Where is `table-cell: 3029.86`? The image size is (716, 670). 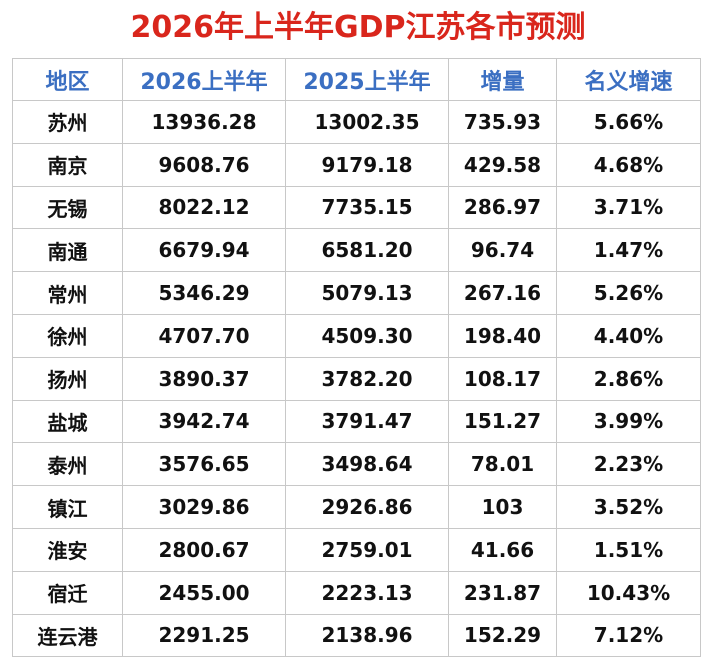
table-cell: 3029.86 is located at coordinates (204, 507).